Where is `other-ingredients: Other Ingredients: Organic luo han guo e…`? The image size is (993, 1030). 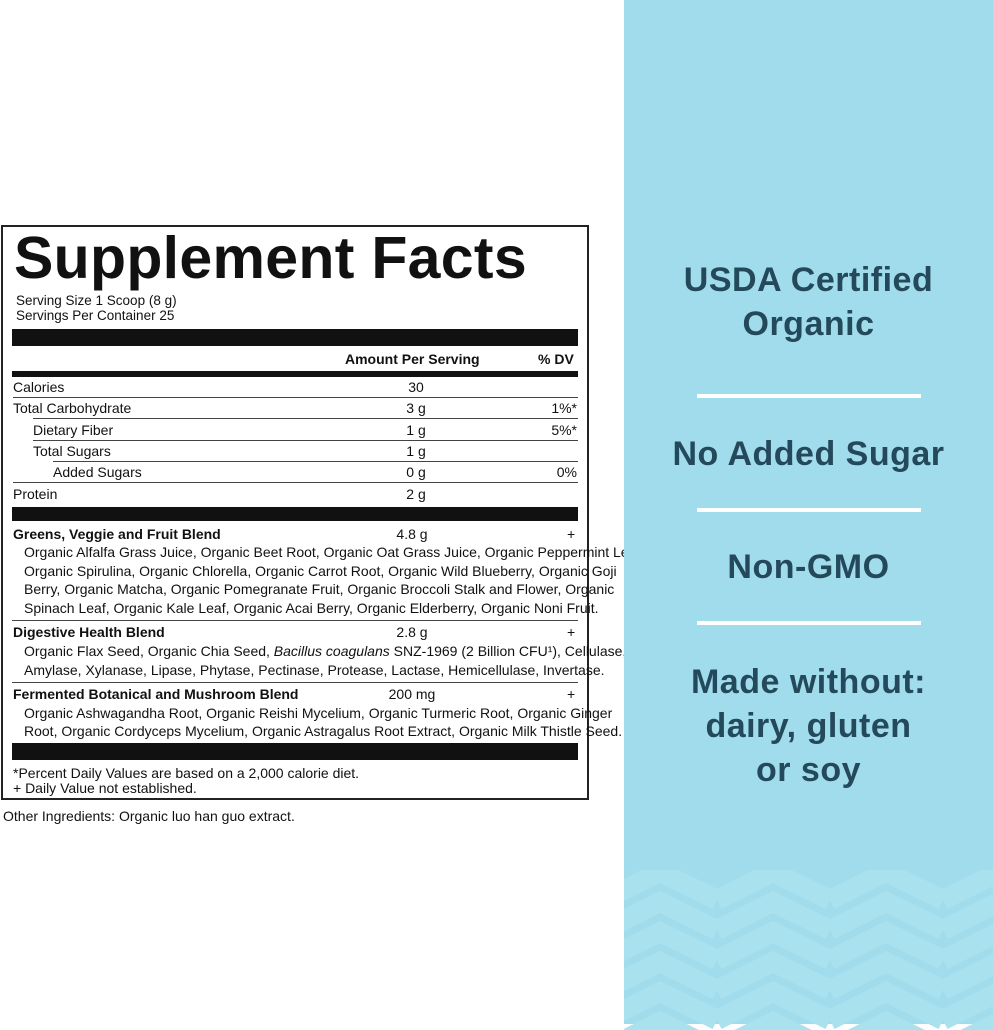
other-ingredients: Other Ingredients: Organic luo han guo e… is located at coordinates (149, 816).